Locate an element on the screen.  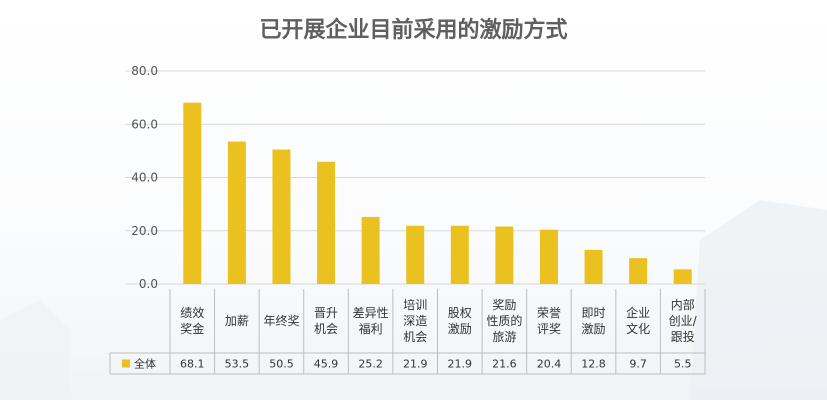
category-label: 晋升机会 is located at coordinates (326, 321).